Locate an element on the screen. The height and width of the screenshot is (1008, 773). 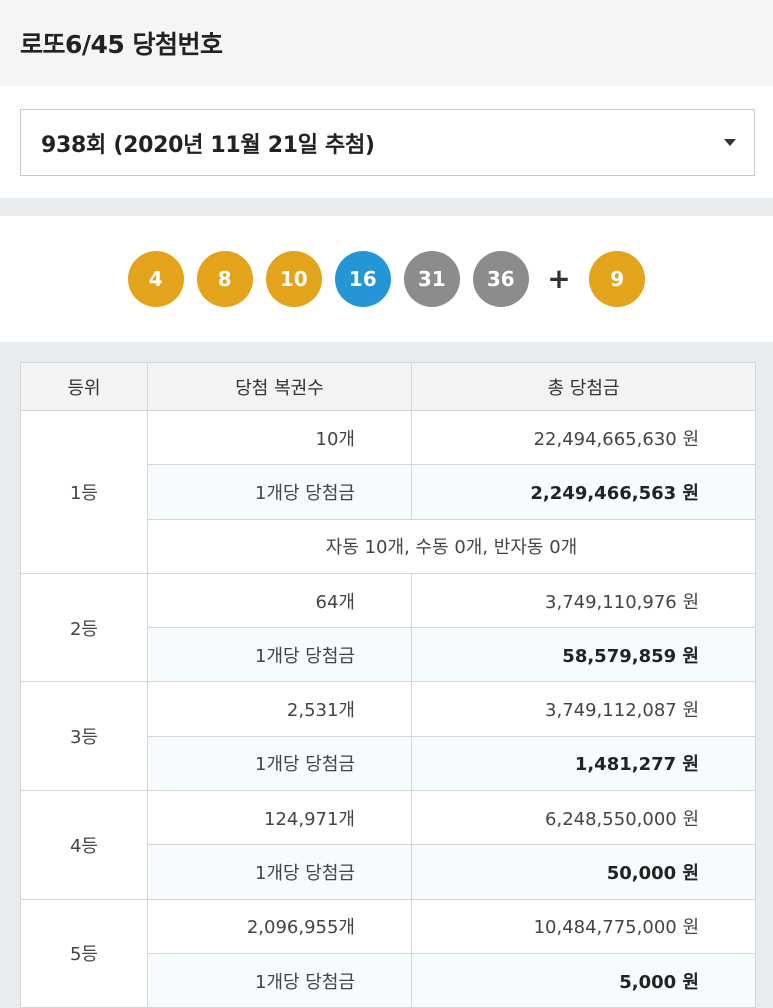
number-ball: 4 is located at coordinates (155, 279).